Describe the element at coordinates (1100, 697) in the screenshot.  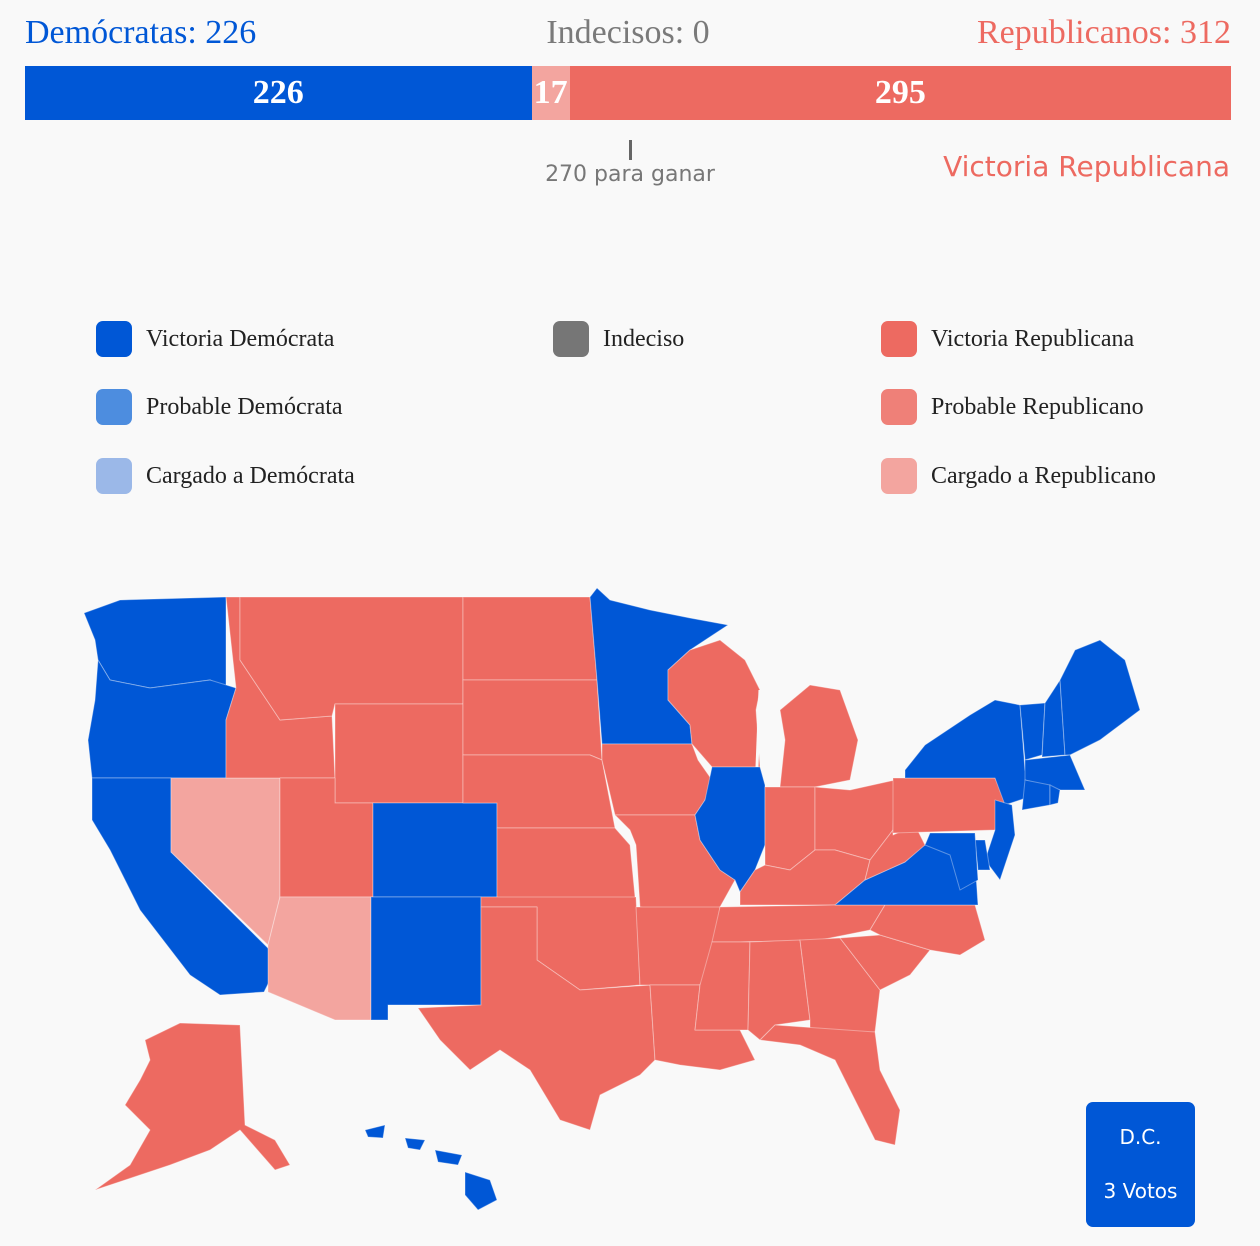
I see `state-me` at that location.